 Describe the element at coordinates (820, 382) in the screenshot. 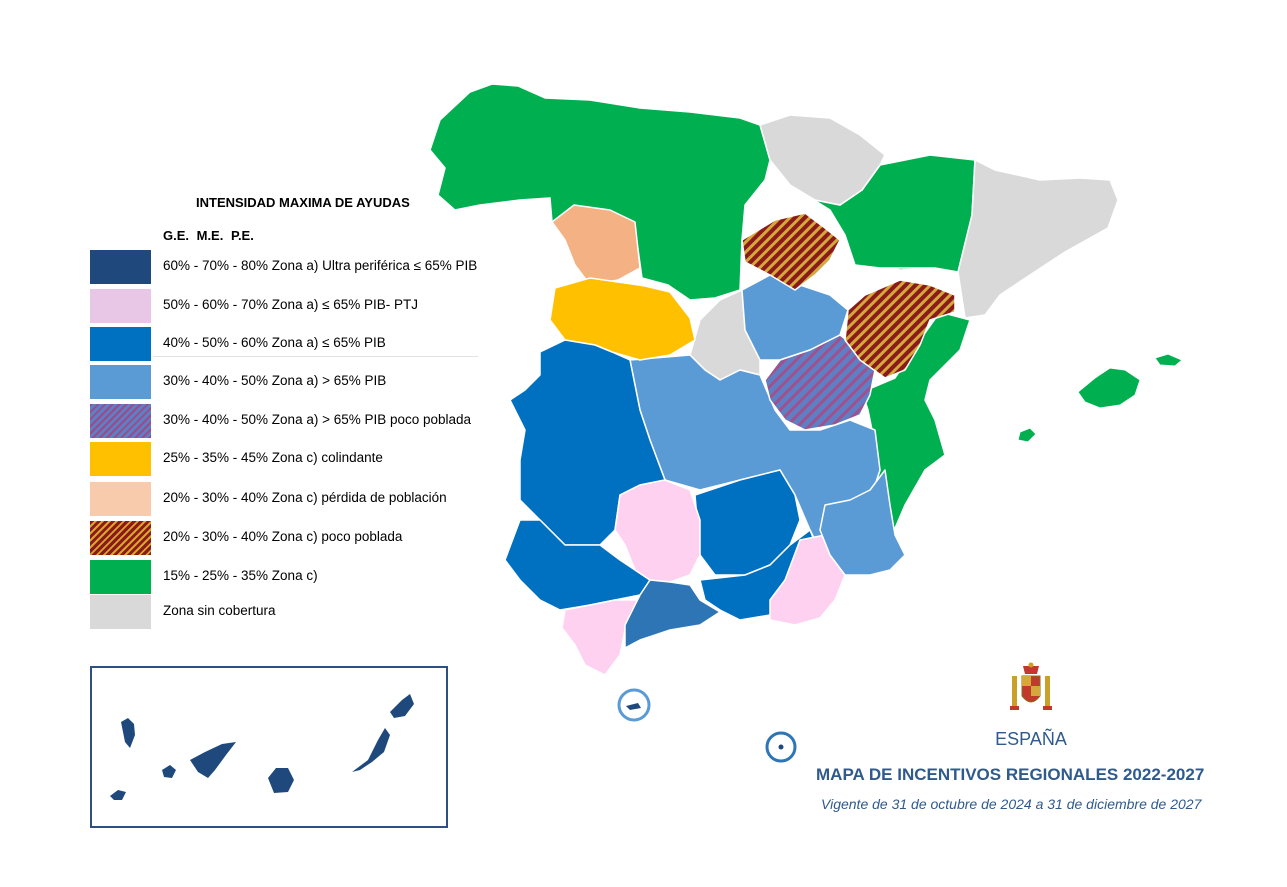

I see `region-cuenca-hatched` at that location.